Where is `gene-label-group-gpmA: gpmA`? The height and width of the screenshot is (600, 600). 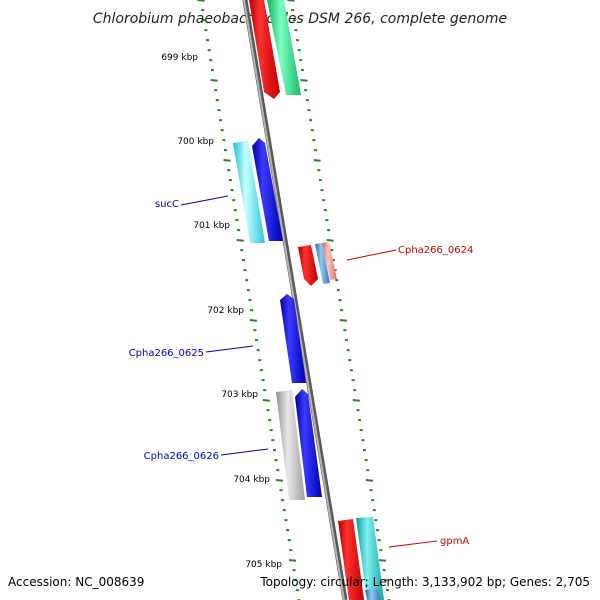 gene-label-group-gpmA: gpmA is located at coordinates (428, 542).